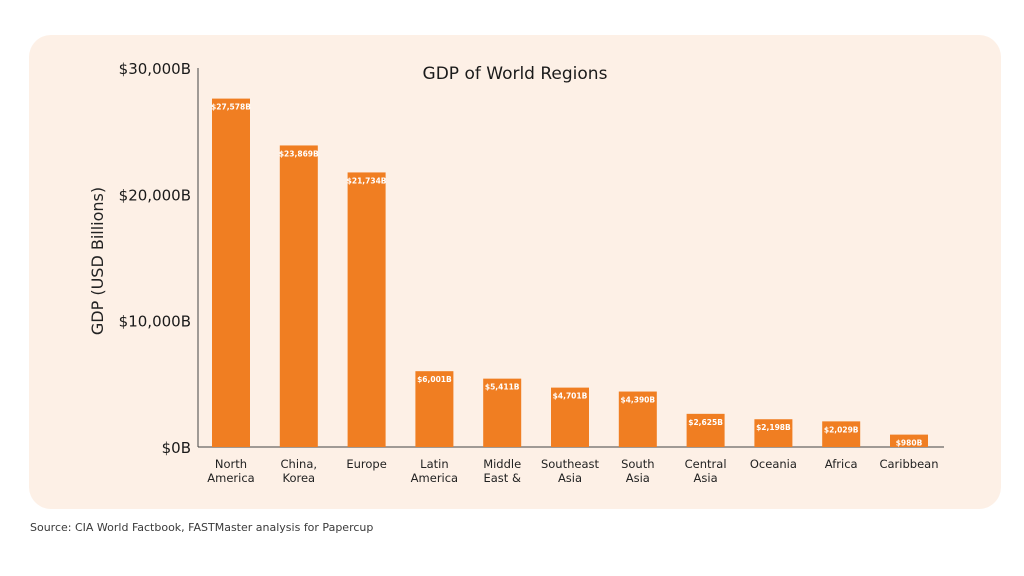  I want to click on y-tick-label: $10,000B, so click(155, 322).